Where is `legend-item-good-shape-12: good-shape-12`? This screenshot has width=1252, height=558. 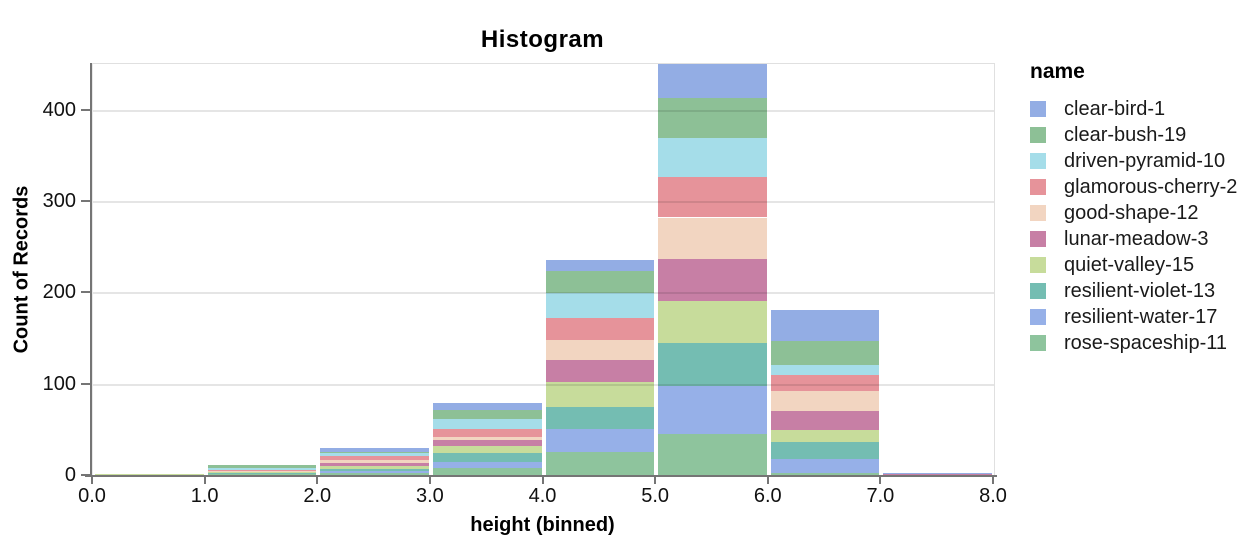
legend-item-good-shape-12: good-shape-12 is located at coordinates (1133, 213).